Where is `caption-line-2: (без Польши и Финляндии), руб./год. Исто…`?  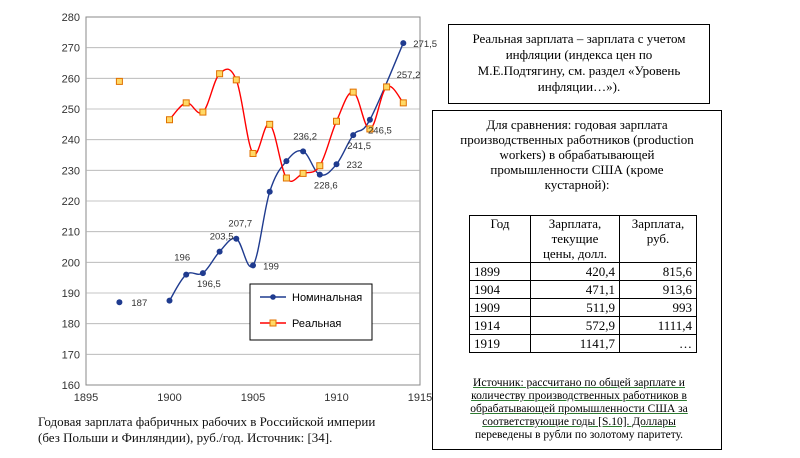
caption-line-2: (без Польши и Финляндии), руб./год. Исто… is located at coordinates (185, 437).